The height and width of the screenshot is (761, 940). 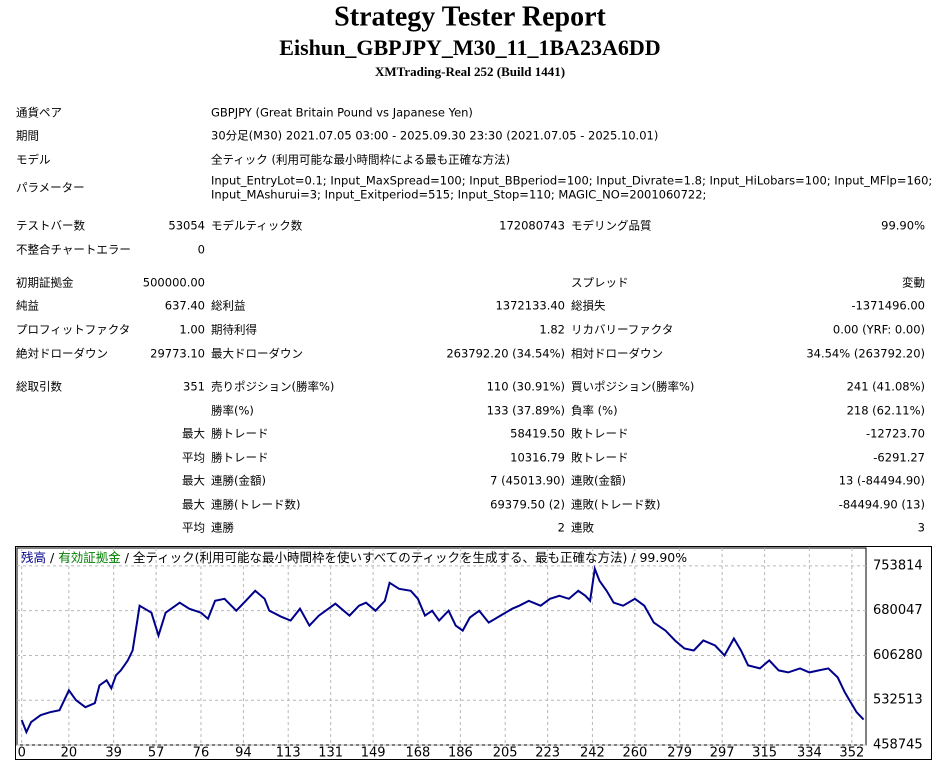 What do you see at coordinates (764, 753) in the screenshot?
I see `x-tick-label: 315` at bounding box center [764, 753].